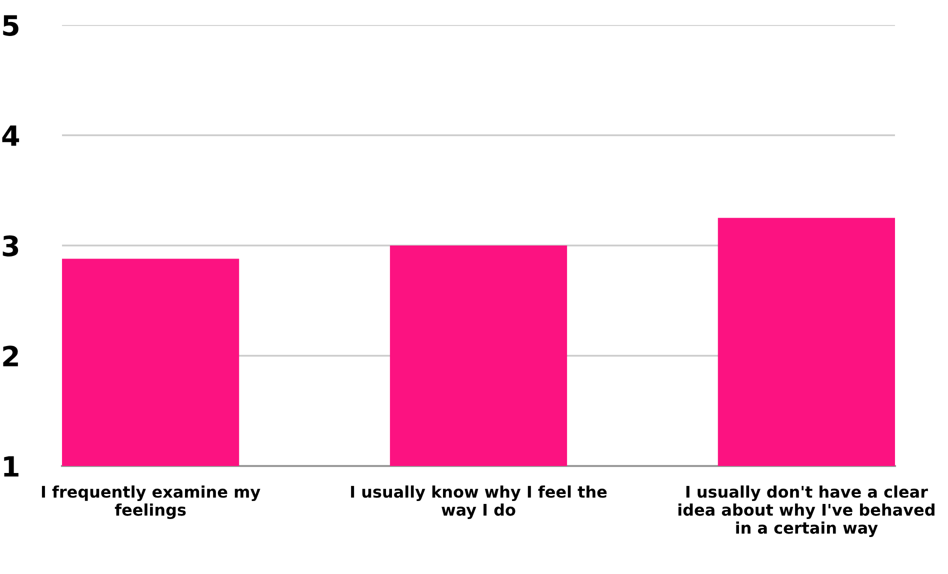 Image resolution: width=948 pixels, height=574 pixels. What do you see at coordinates (151, 502) in the screenshot?
I see `x-tick-label: I frequently examine my feelings` at bounding box center [151, 502].